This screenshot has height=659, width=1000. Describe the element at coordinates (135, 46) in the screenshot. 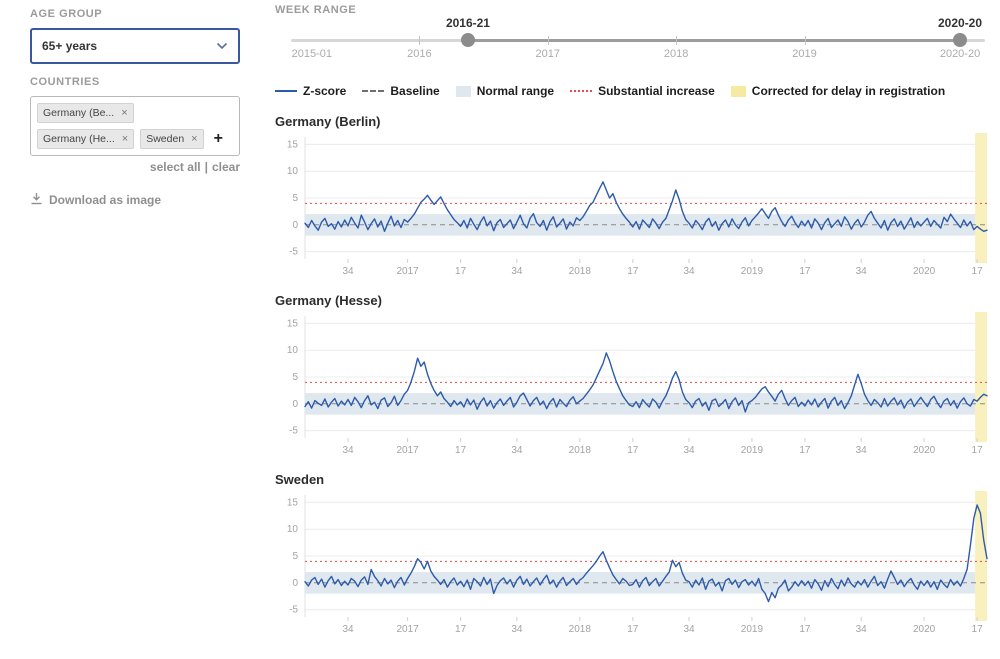

I see `age-group-select: 65+ years` at that location.